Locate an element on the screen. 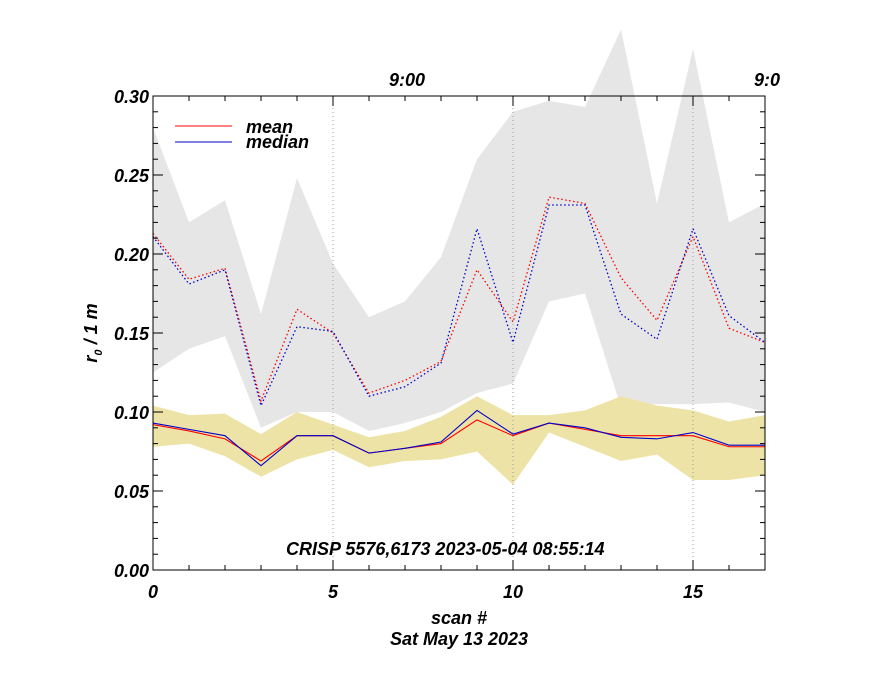 The width and height of the screenshot is (880, 680). annotation-text: CRISP 5576,6173 2023-05-04 08:55:14 is located at coordinates (445, 549).